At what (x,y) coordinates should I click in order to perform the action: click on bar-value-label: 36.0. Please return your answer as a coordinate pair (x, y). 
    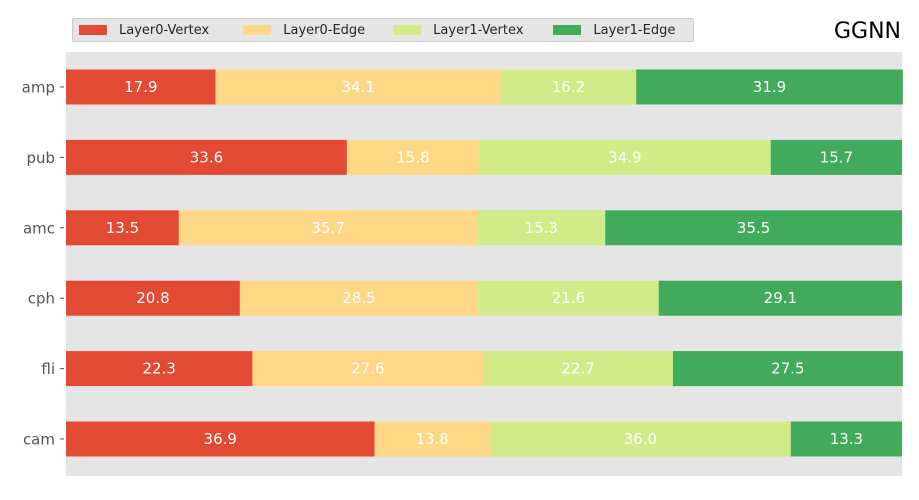
    Looking at the image, I should click on (640, 439).